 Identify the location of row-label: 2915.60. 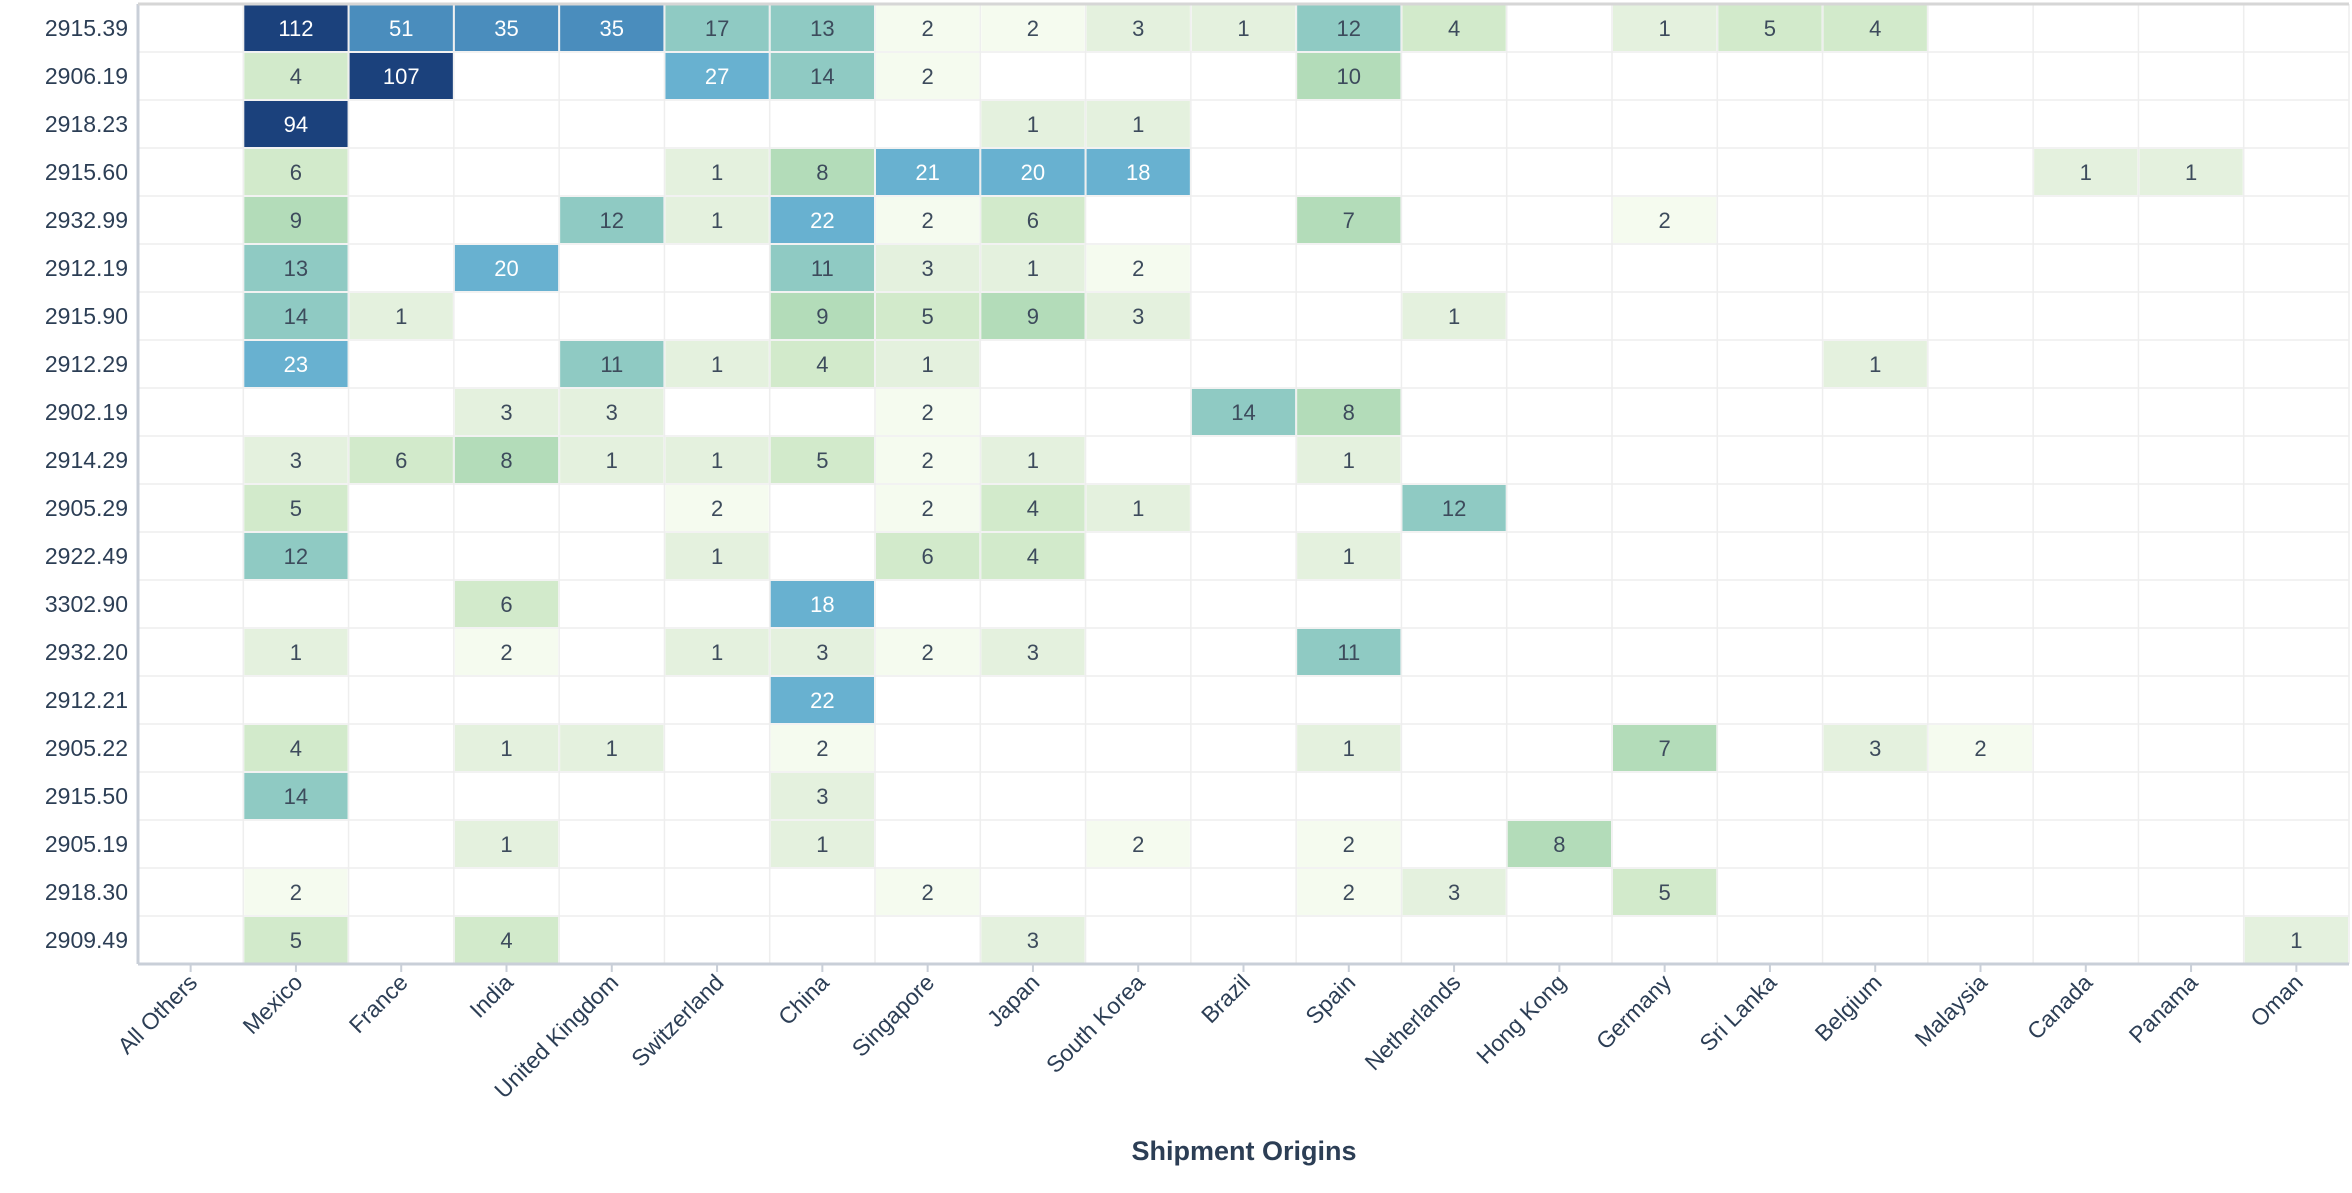
(86, 172).